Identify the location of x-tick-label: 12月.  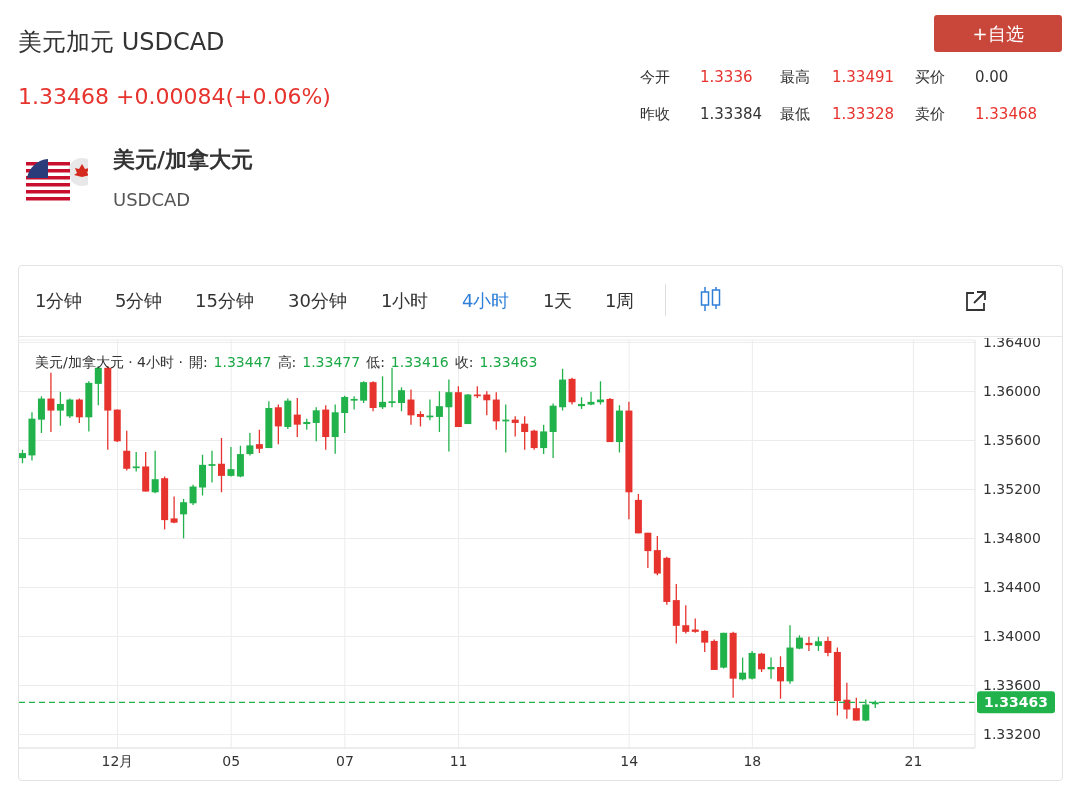
(117, 760).